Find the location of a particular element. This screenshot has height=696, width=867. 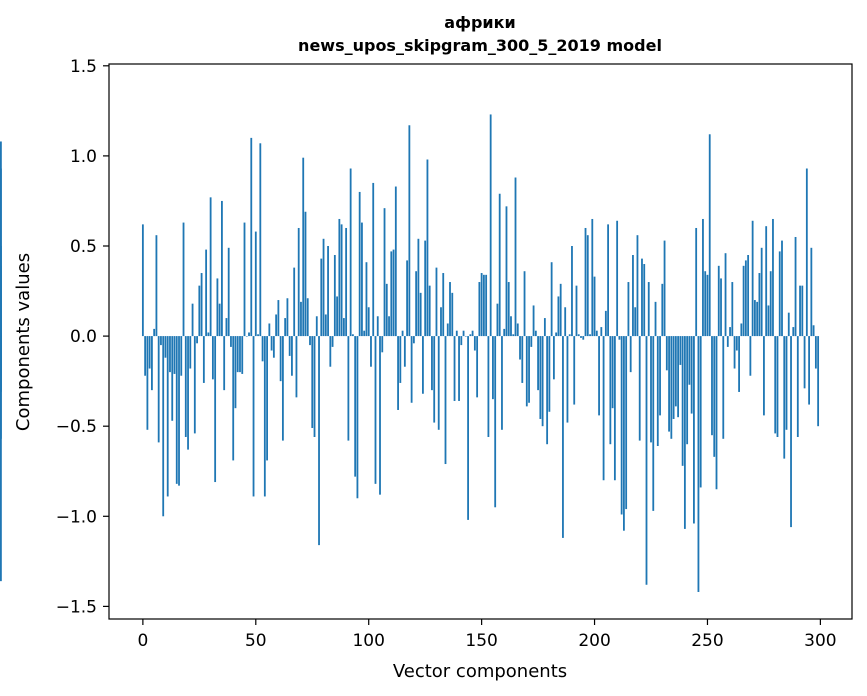

x-axis-label: Vector components is located at coordinates (480, 671).